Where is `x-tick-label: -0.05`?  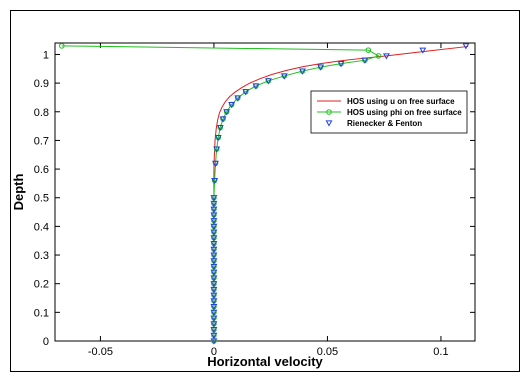
x-tick-label: -0.05 is located at coordinates (100, 352).